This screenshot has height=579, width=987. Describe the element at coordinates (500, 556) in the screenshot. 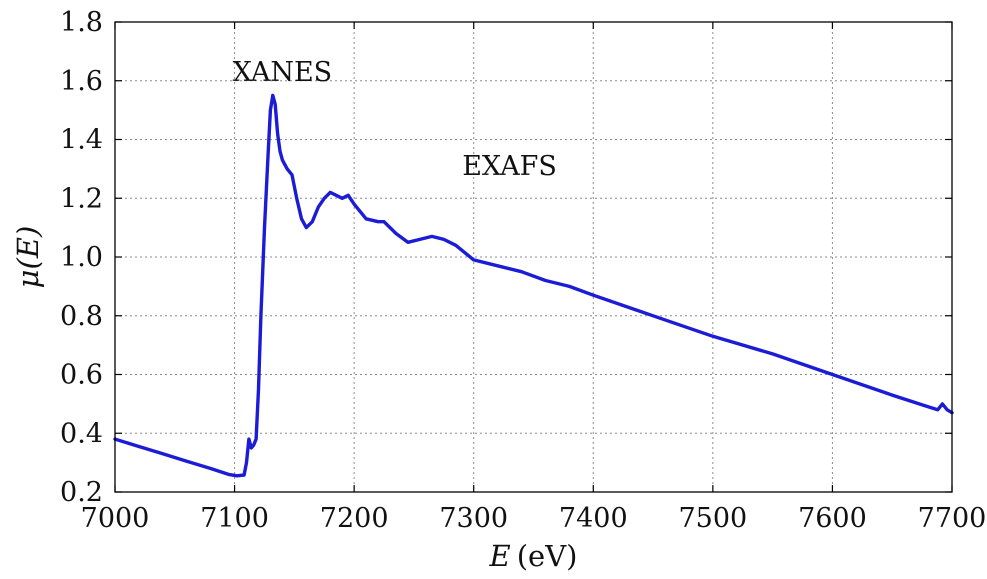

I see `x-axis-symbol: E` at that location.